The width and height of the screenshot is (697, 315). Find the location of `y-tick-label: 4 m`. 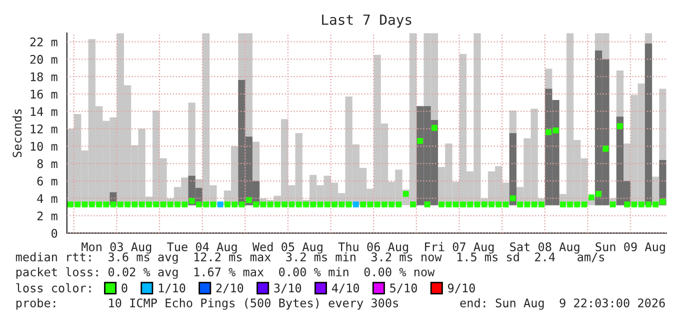

y-tick-label: 4 m is located at coordinates (47, 198).